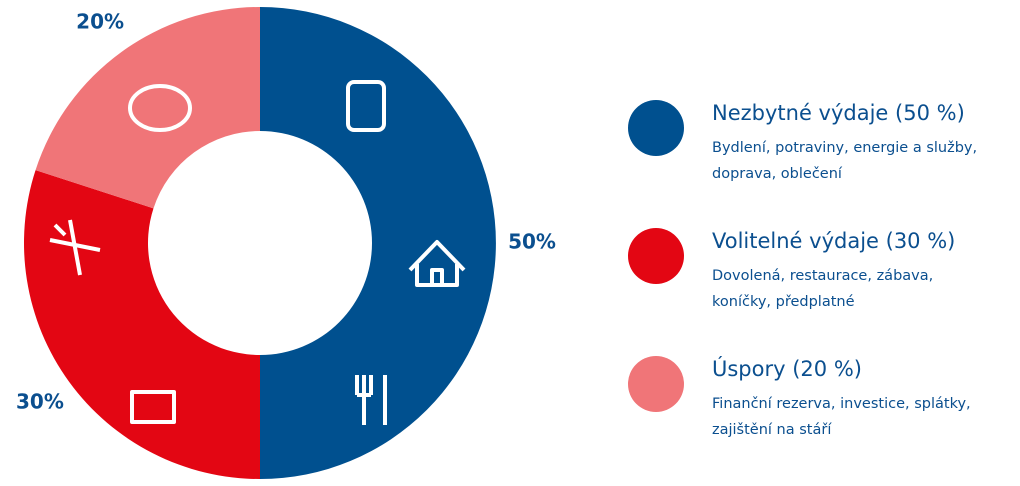 This screenshot has width=1020, height=486. Describe the element at coordinates (844, 148) in the screenshot. I see `legend-description: Bydlení, potraviny, energie a služby,` at that location.